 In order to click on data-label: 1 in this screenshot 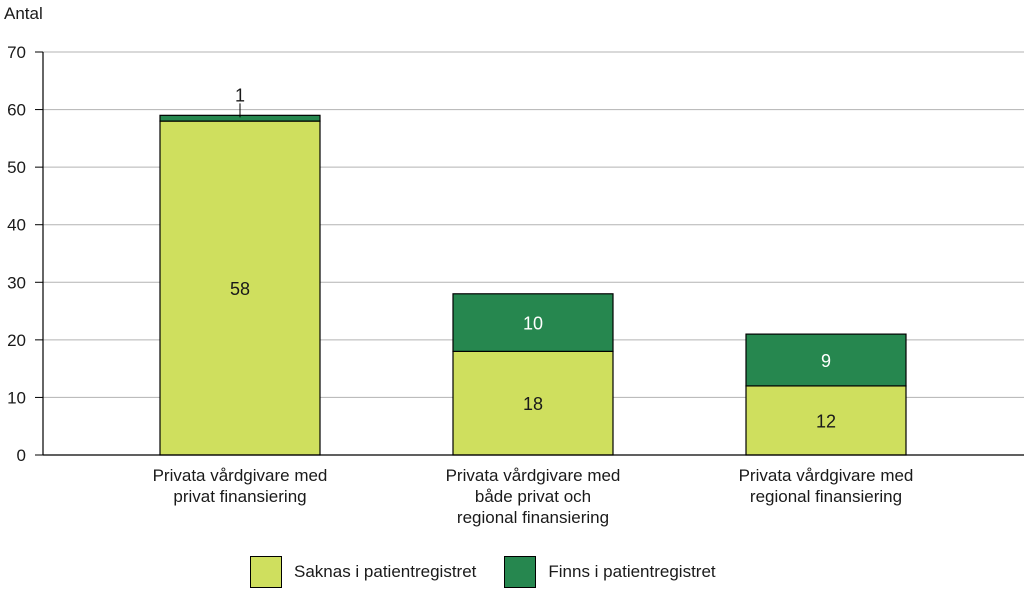, I will do `click(240, 95)`.